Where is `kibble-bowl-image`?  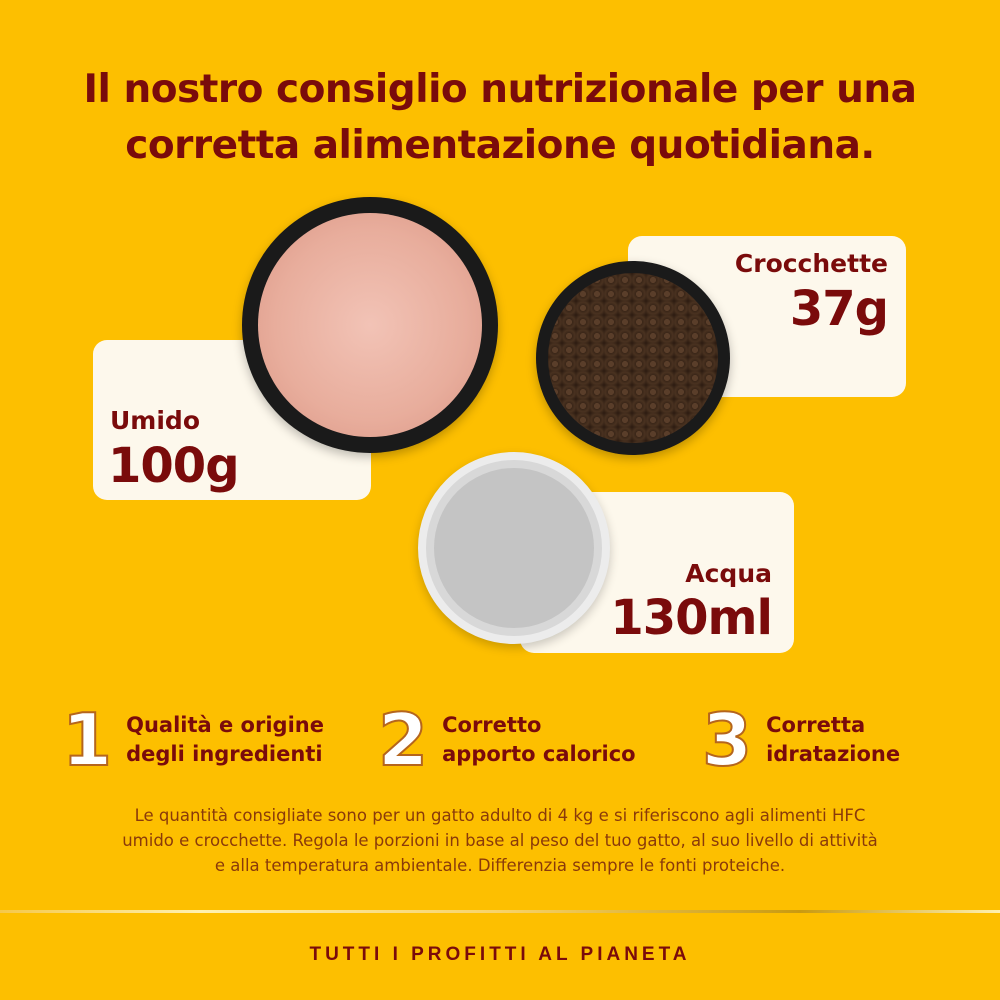 kibble-bowl-image is located at coordinates (633, 358).